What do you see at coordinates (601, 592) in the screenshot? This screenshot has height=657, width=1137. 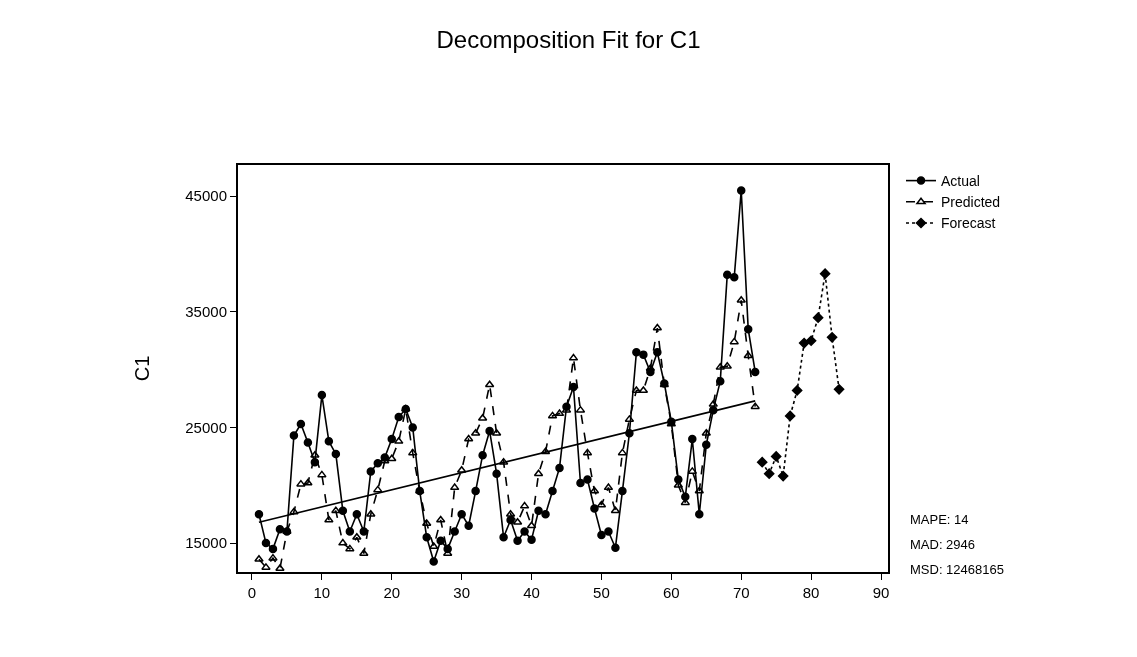 I see `x-tick-label: 50` at bounding box center [601, 592].